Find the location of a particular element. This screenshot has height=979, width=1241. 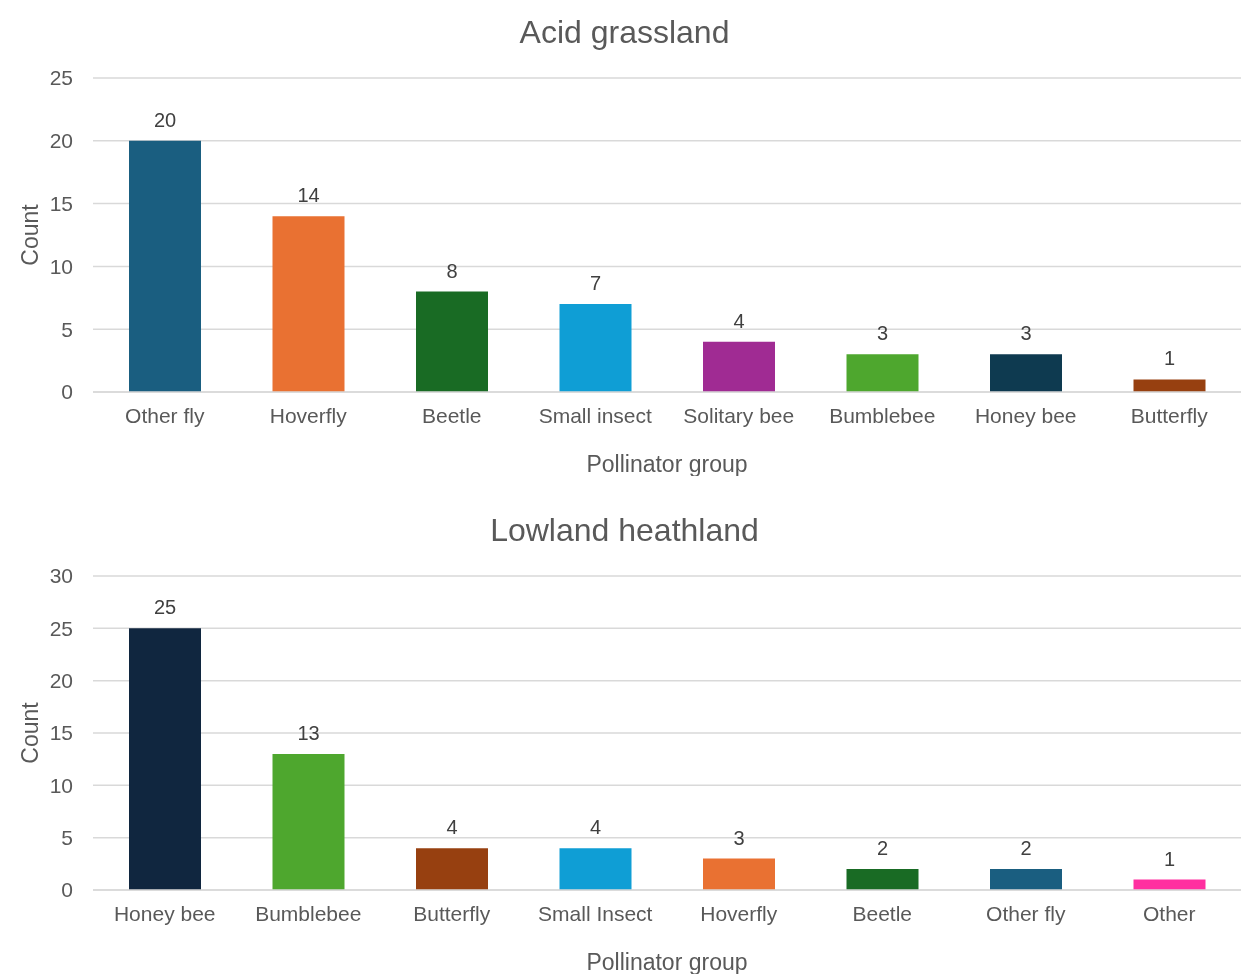

data-label: 7 is located at coordinates (595, 283).